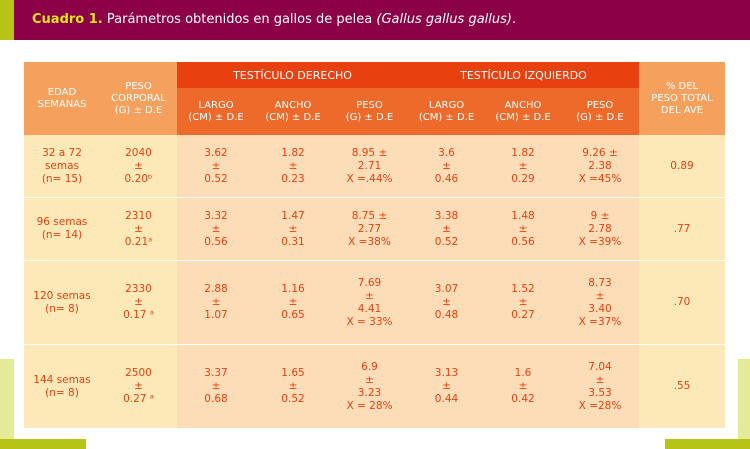 This screenshot has width=750, height=449. Describe the element at coordinates (682, 302) in the screenshot. I see `cell-percent: .70` at that location.